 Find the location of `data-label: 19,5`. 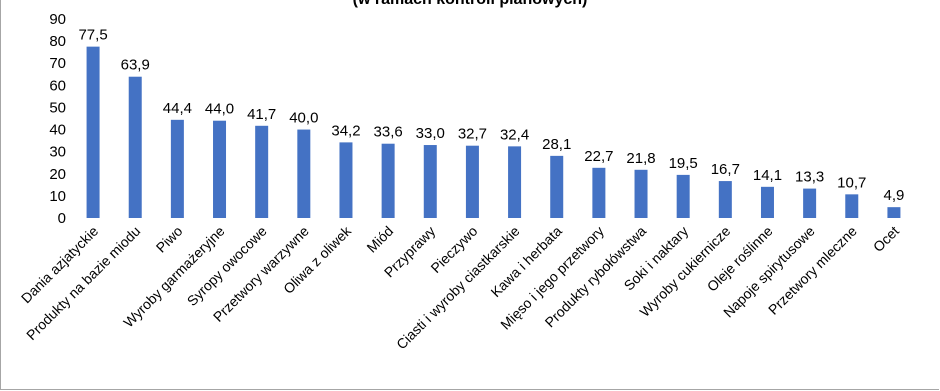

data-label: 19,5 is located at coordinates (683, 163).